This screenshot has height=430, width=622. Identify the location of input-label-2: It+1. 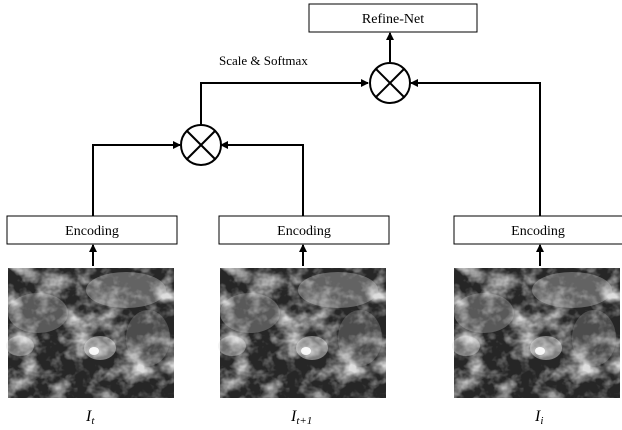
(301, 417).